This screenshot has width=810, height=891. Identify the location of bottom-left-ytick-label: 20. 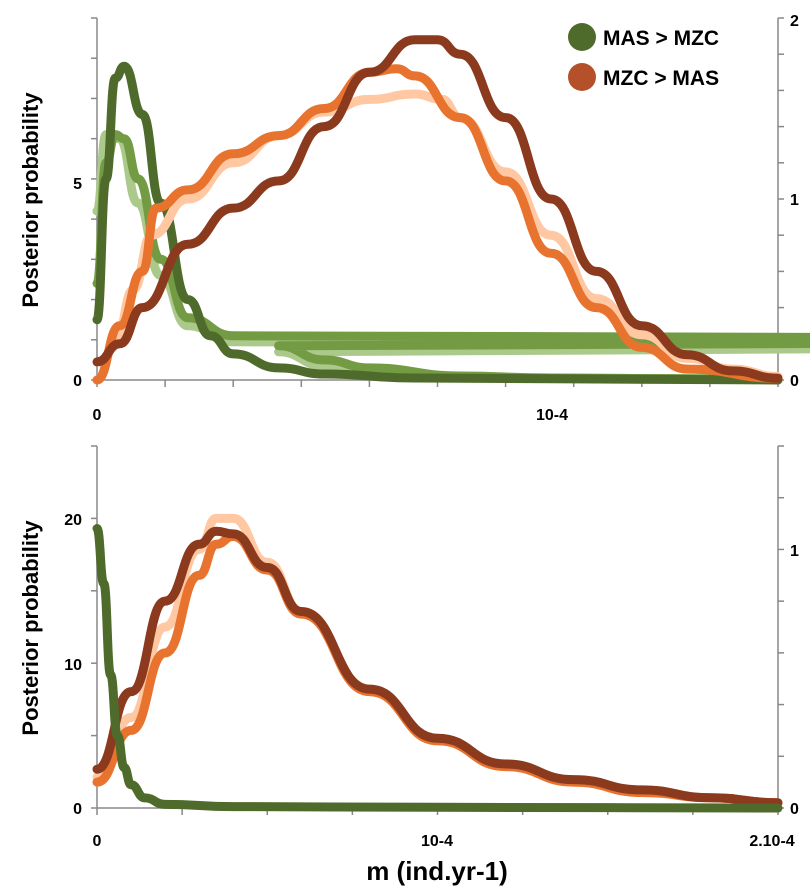
(73, 520).